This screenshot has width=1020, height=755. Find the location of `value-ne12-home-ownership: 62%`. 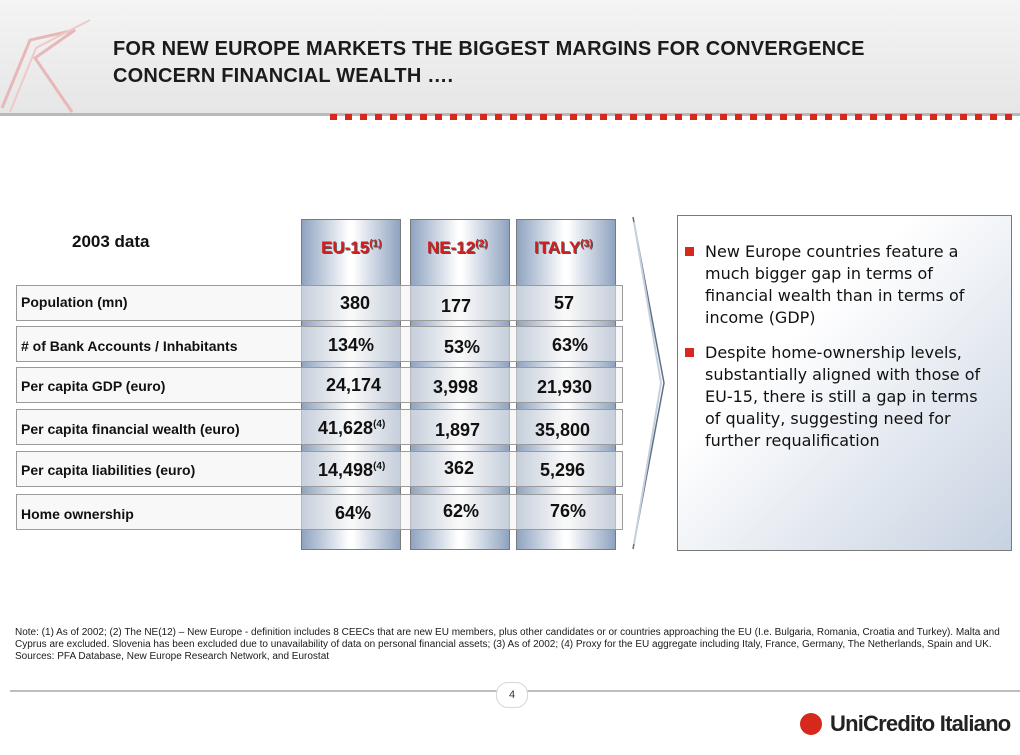

value-ne12-home-ownership: 62% is located at coordinates (461, 511).